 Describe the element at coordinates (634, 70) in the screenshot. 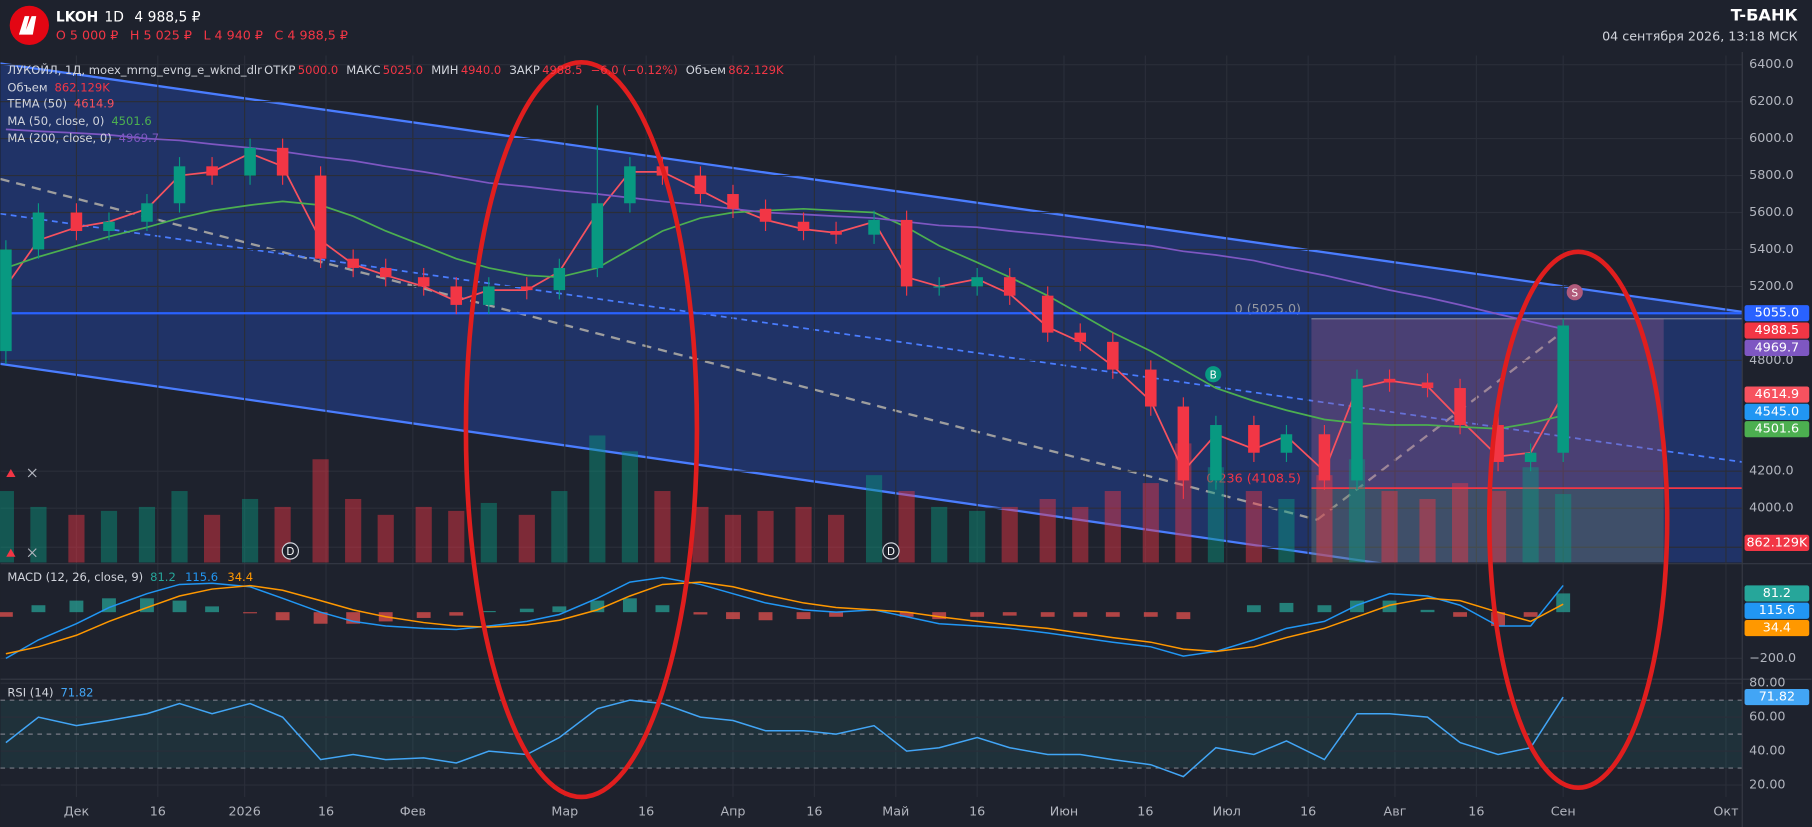

I see `legend-info: −6.0 (−0.12%)` at that location.